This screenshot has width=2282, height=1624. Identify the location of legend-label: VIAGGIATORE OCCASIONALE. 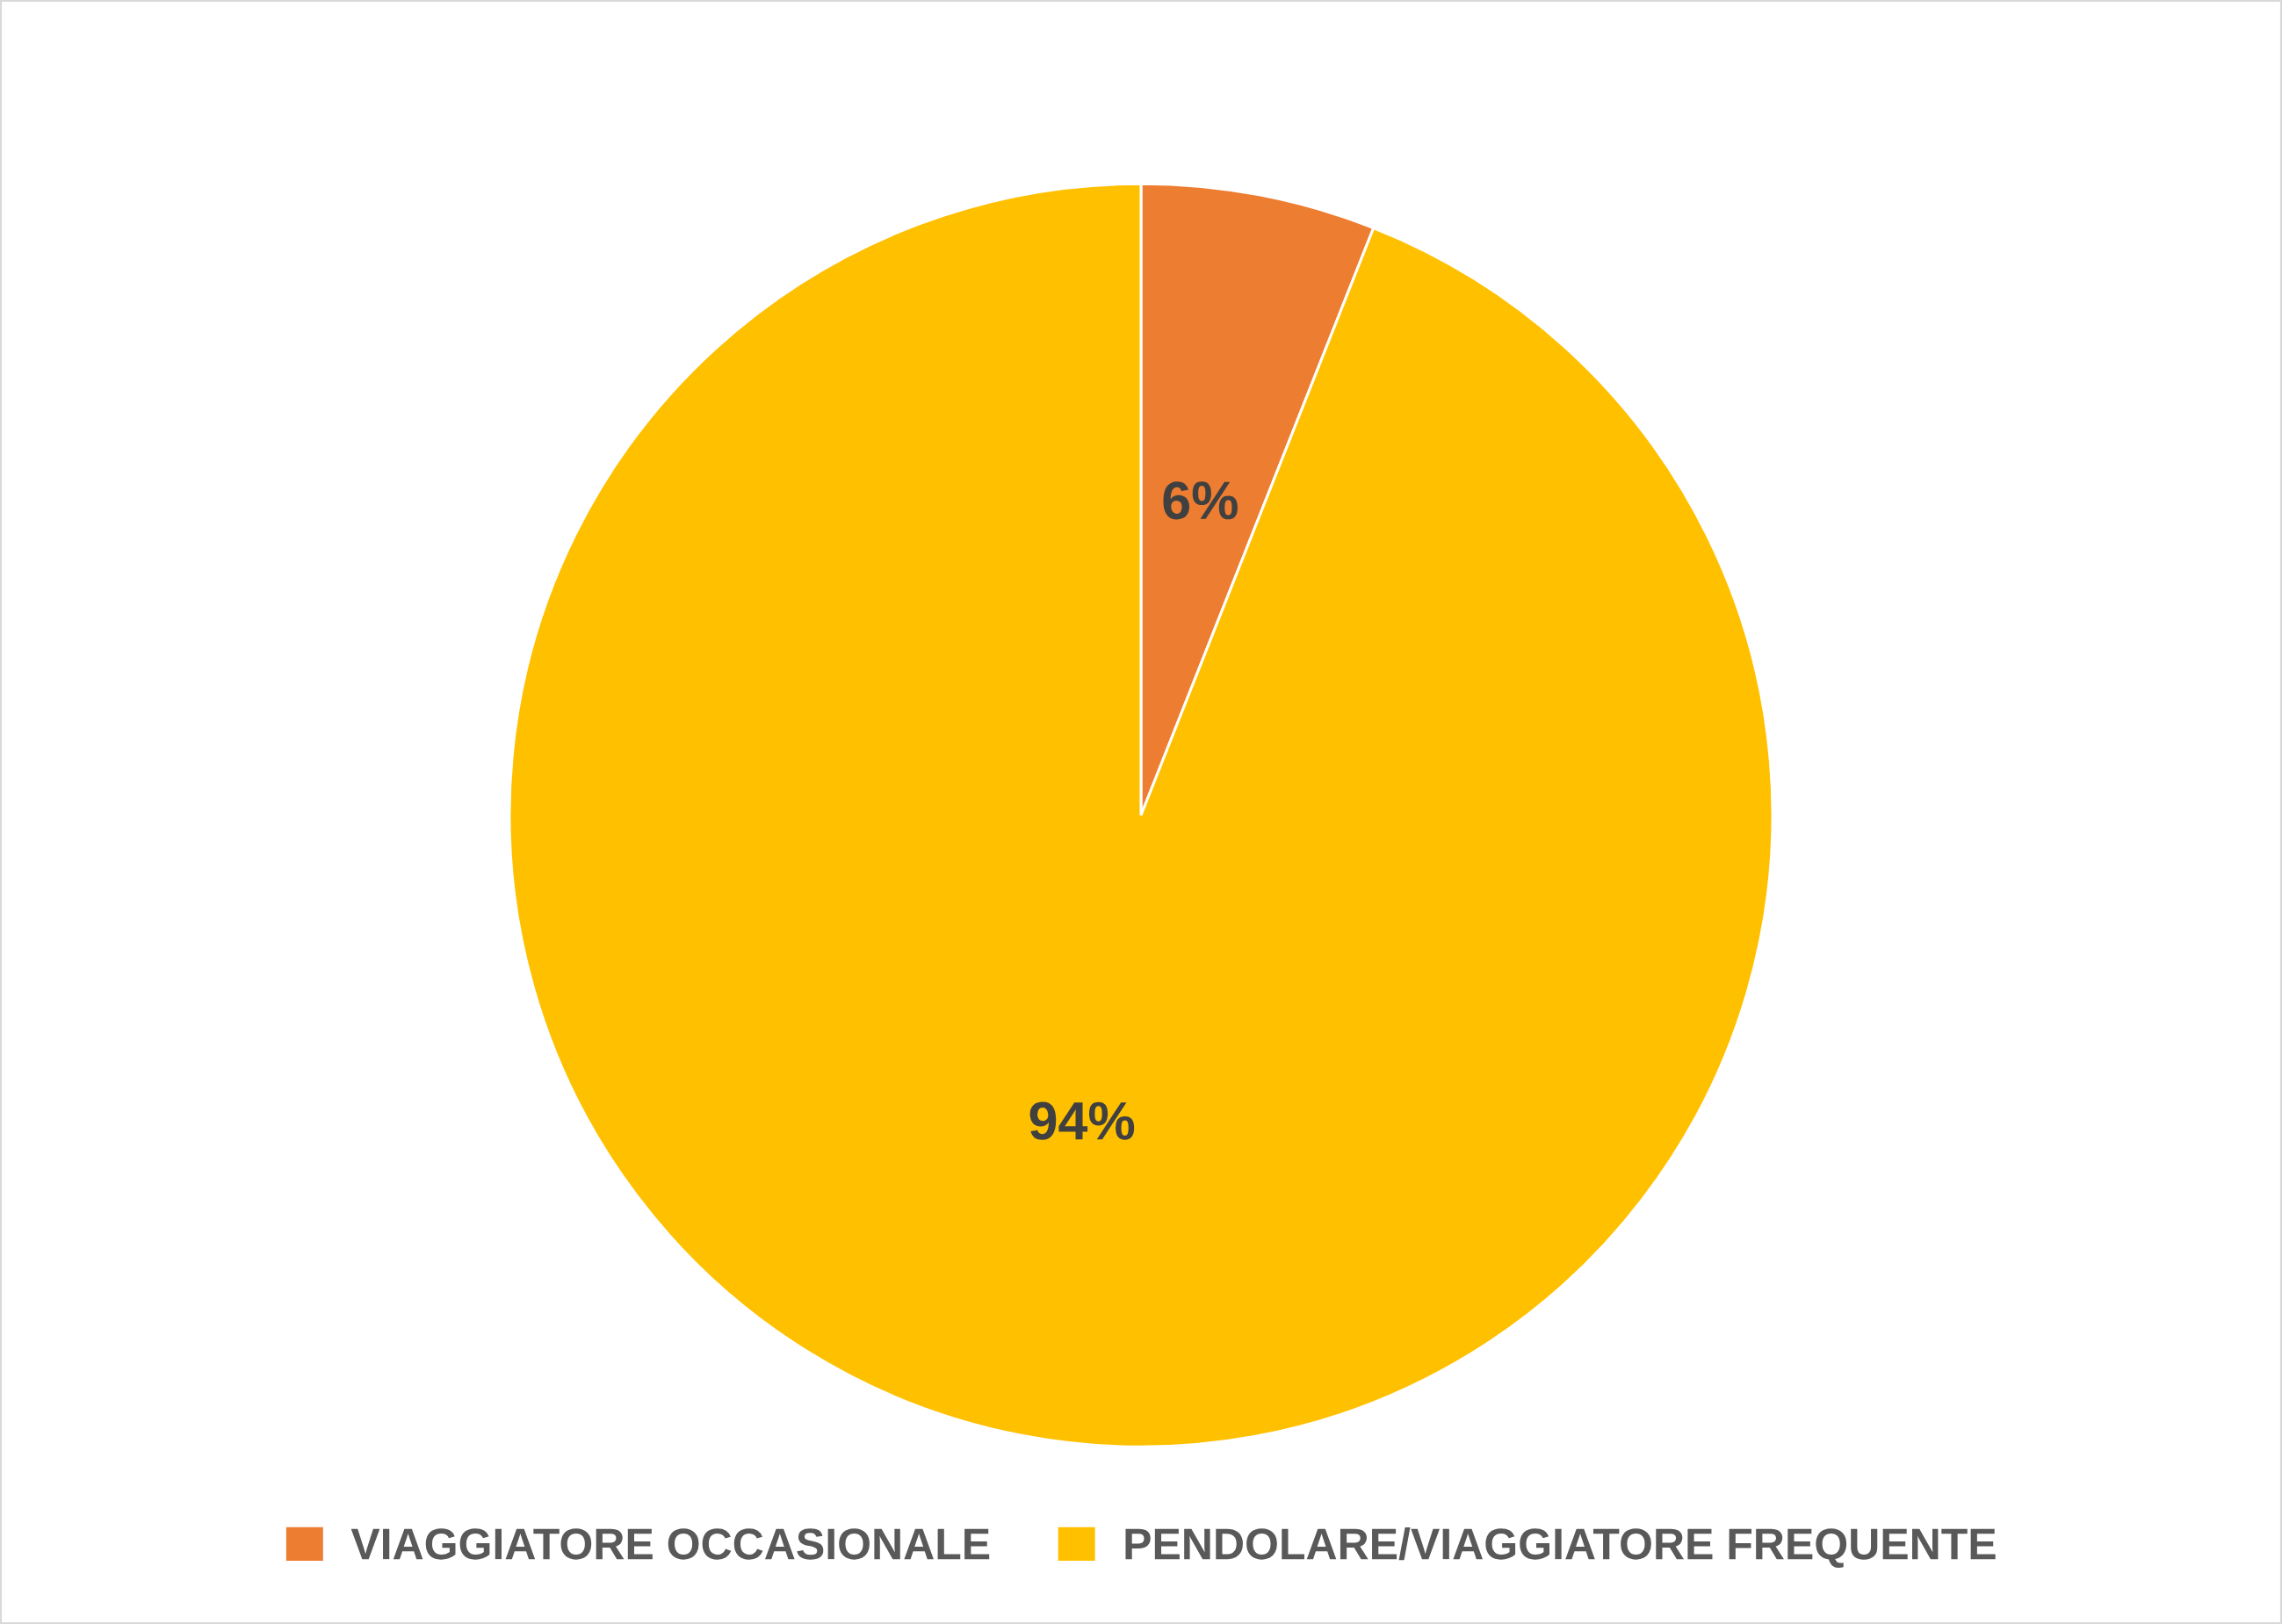
(670, 1544).